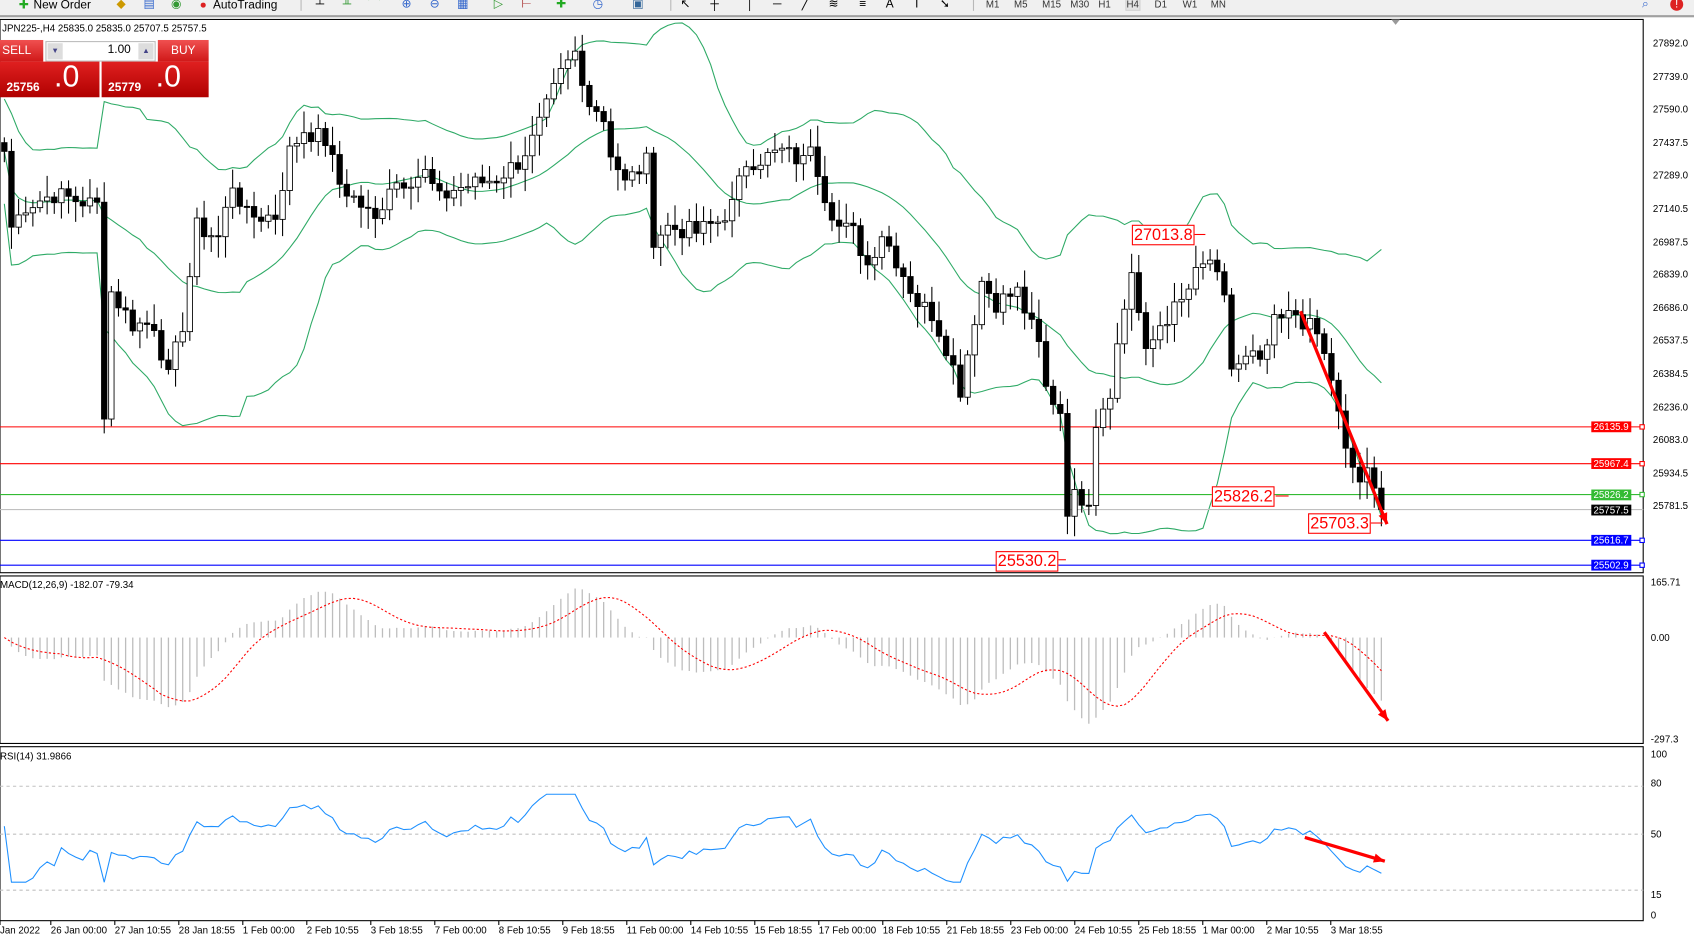  Describe the element at coordinates (1243, 496) in the screenshot. I see `price-annotation: 25826.2` at that location.